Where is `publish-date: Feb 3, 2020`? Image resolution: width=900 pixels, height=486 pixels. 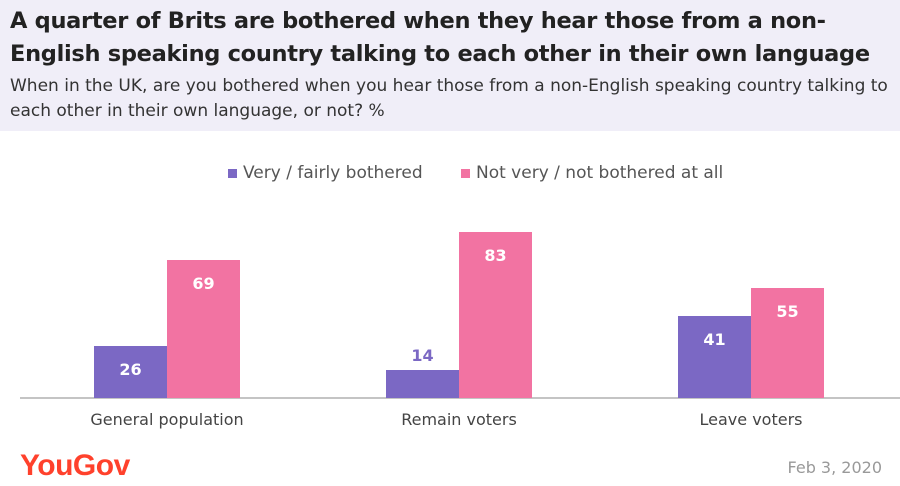 publish-date: Feb 3, 2020 is located at coordinates (834, 467).